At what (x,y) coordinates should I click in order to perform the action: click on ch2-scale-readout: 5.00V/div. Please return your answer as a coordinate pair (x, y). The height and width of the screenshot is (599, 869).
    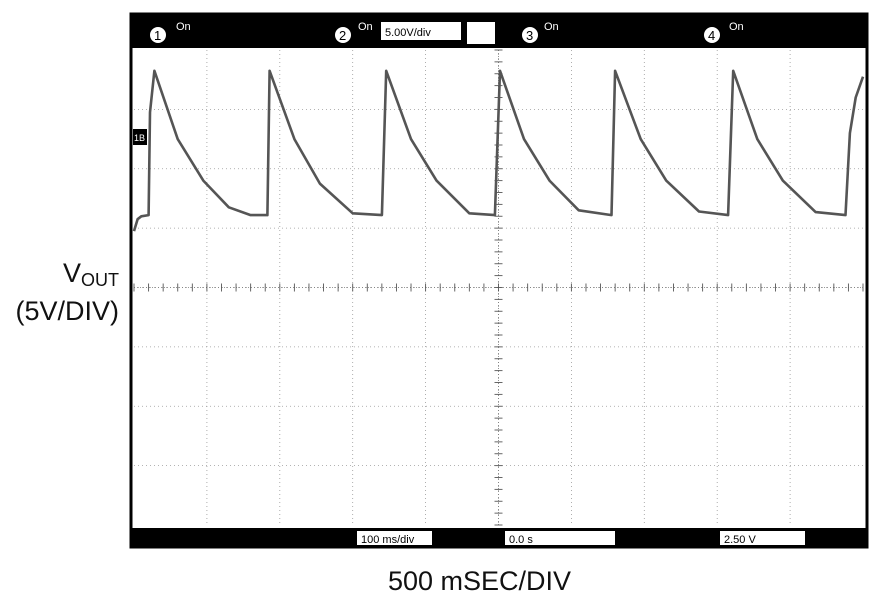
    Looking at the image, I should click on (408, 33).